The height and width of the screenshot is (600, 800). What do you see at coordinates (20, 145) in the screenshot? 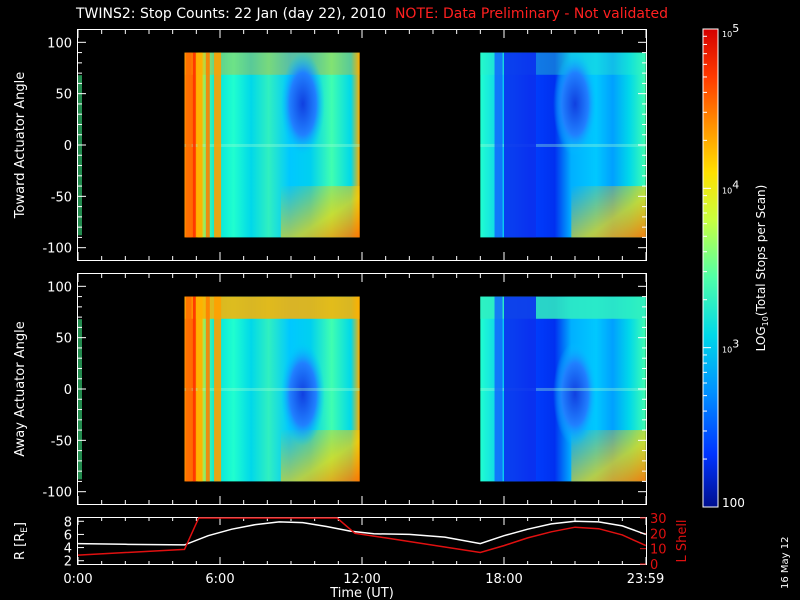
I see `top-ylabel: Toward Actuator Angle` at bounding box center [20, 145].